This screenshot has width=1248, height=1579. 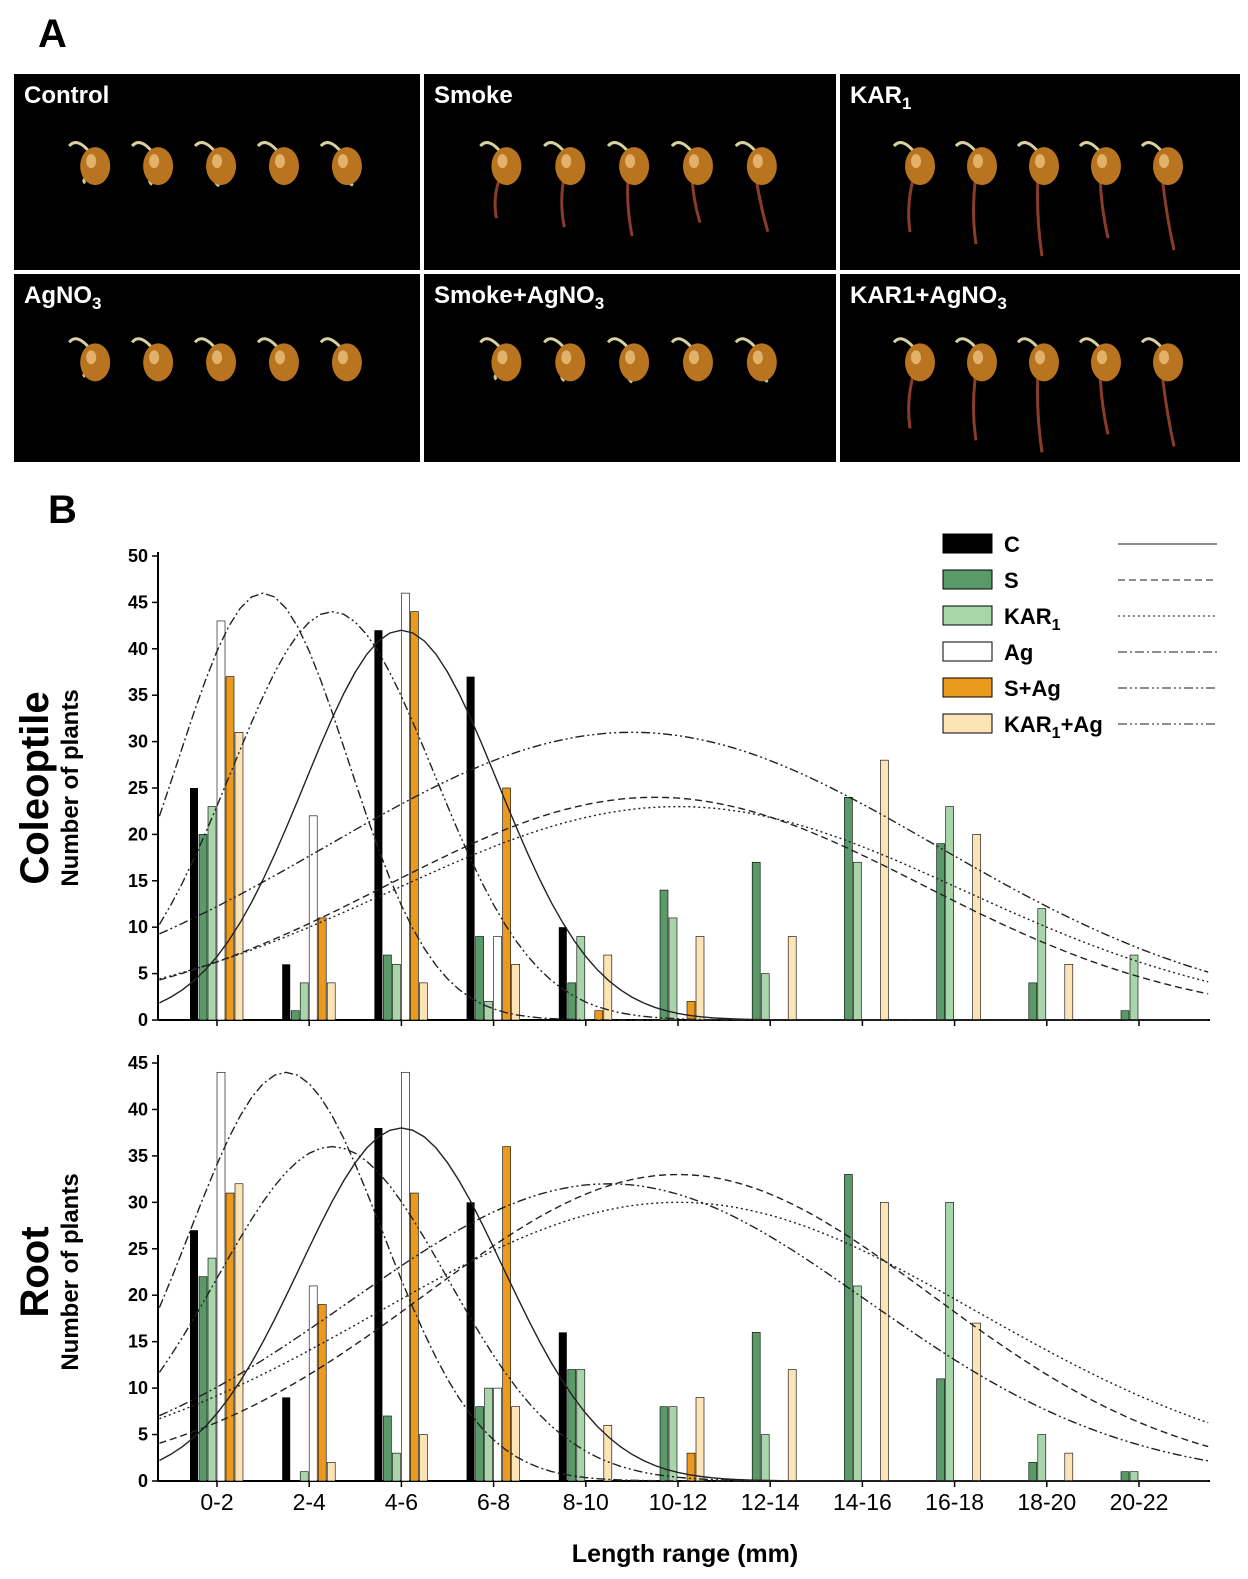 What do you see at coordinates (216, 1502) in the screenshot?
I see `x-tick-label: 0-2` at bounding box center [216, 1502].